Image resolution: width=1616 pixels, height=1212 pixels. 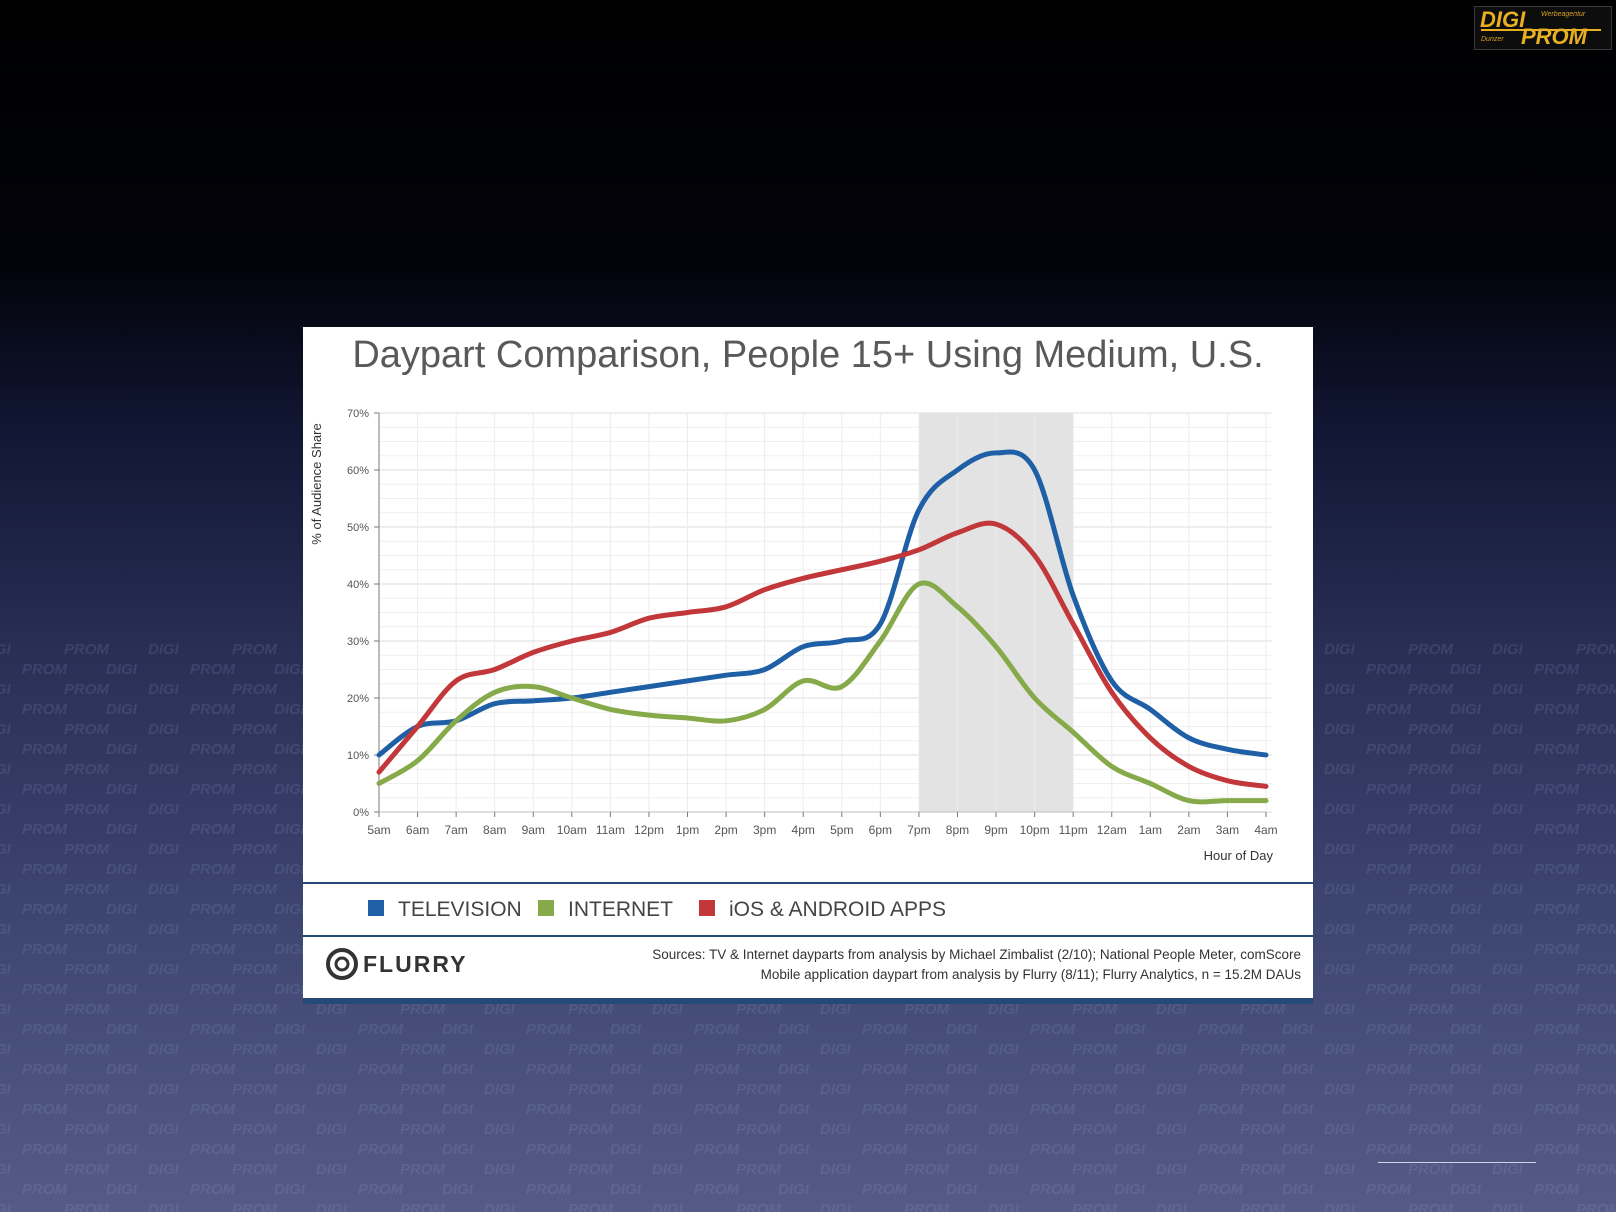 I want to click on x-tick-label: 7pm, so click(x=918, y=830).